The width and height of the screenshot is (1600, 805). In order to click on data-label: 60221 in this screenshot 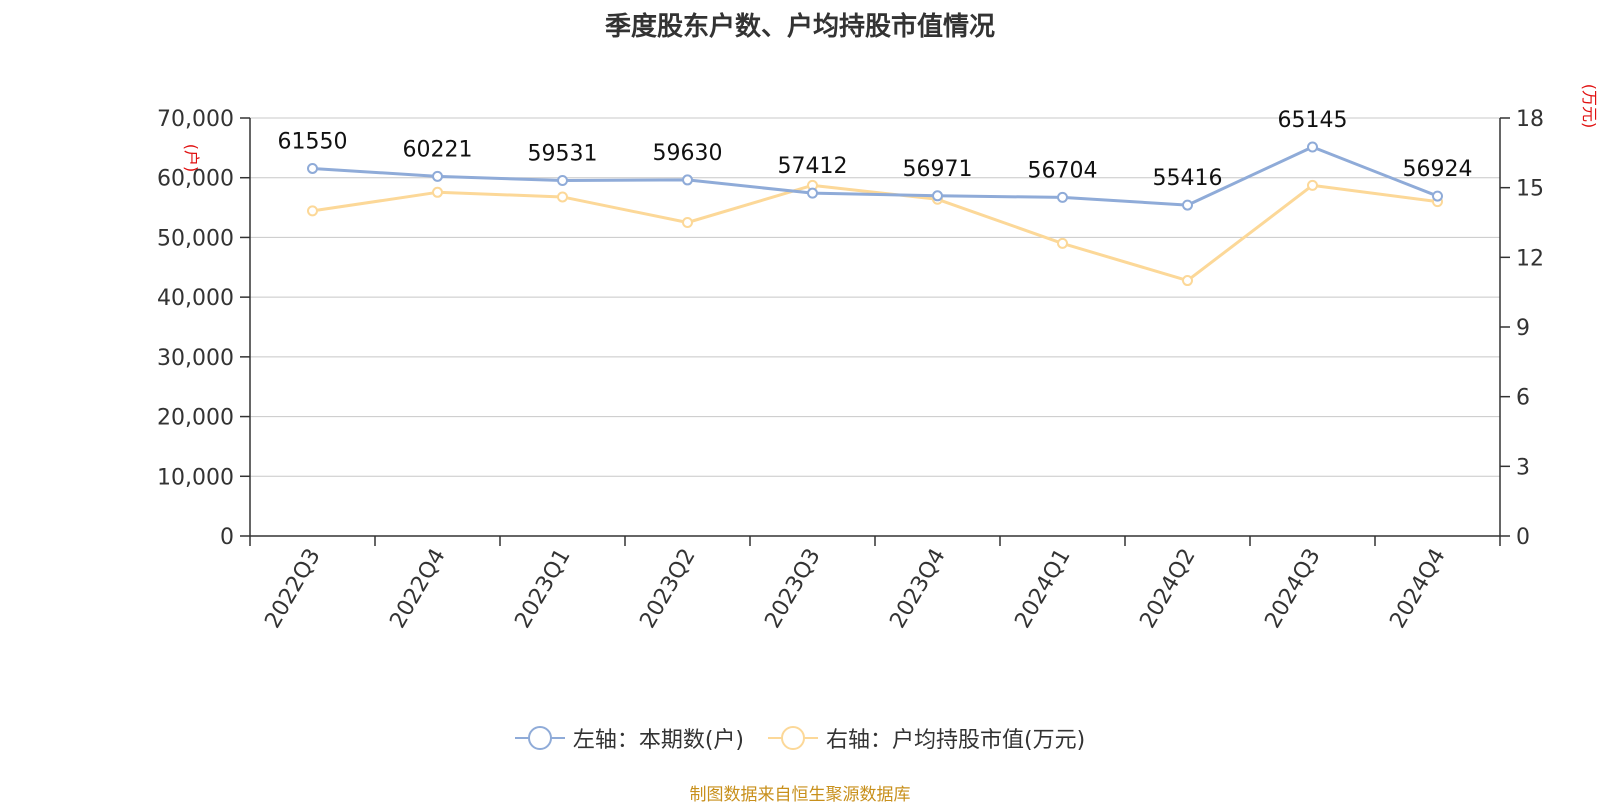, I will do `click(438, 149)`.